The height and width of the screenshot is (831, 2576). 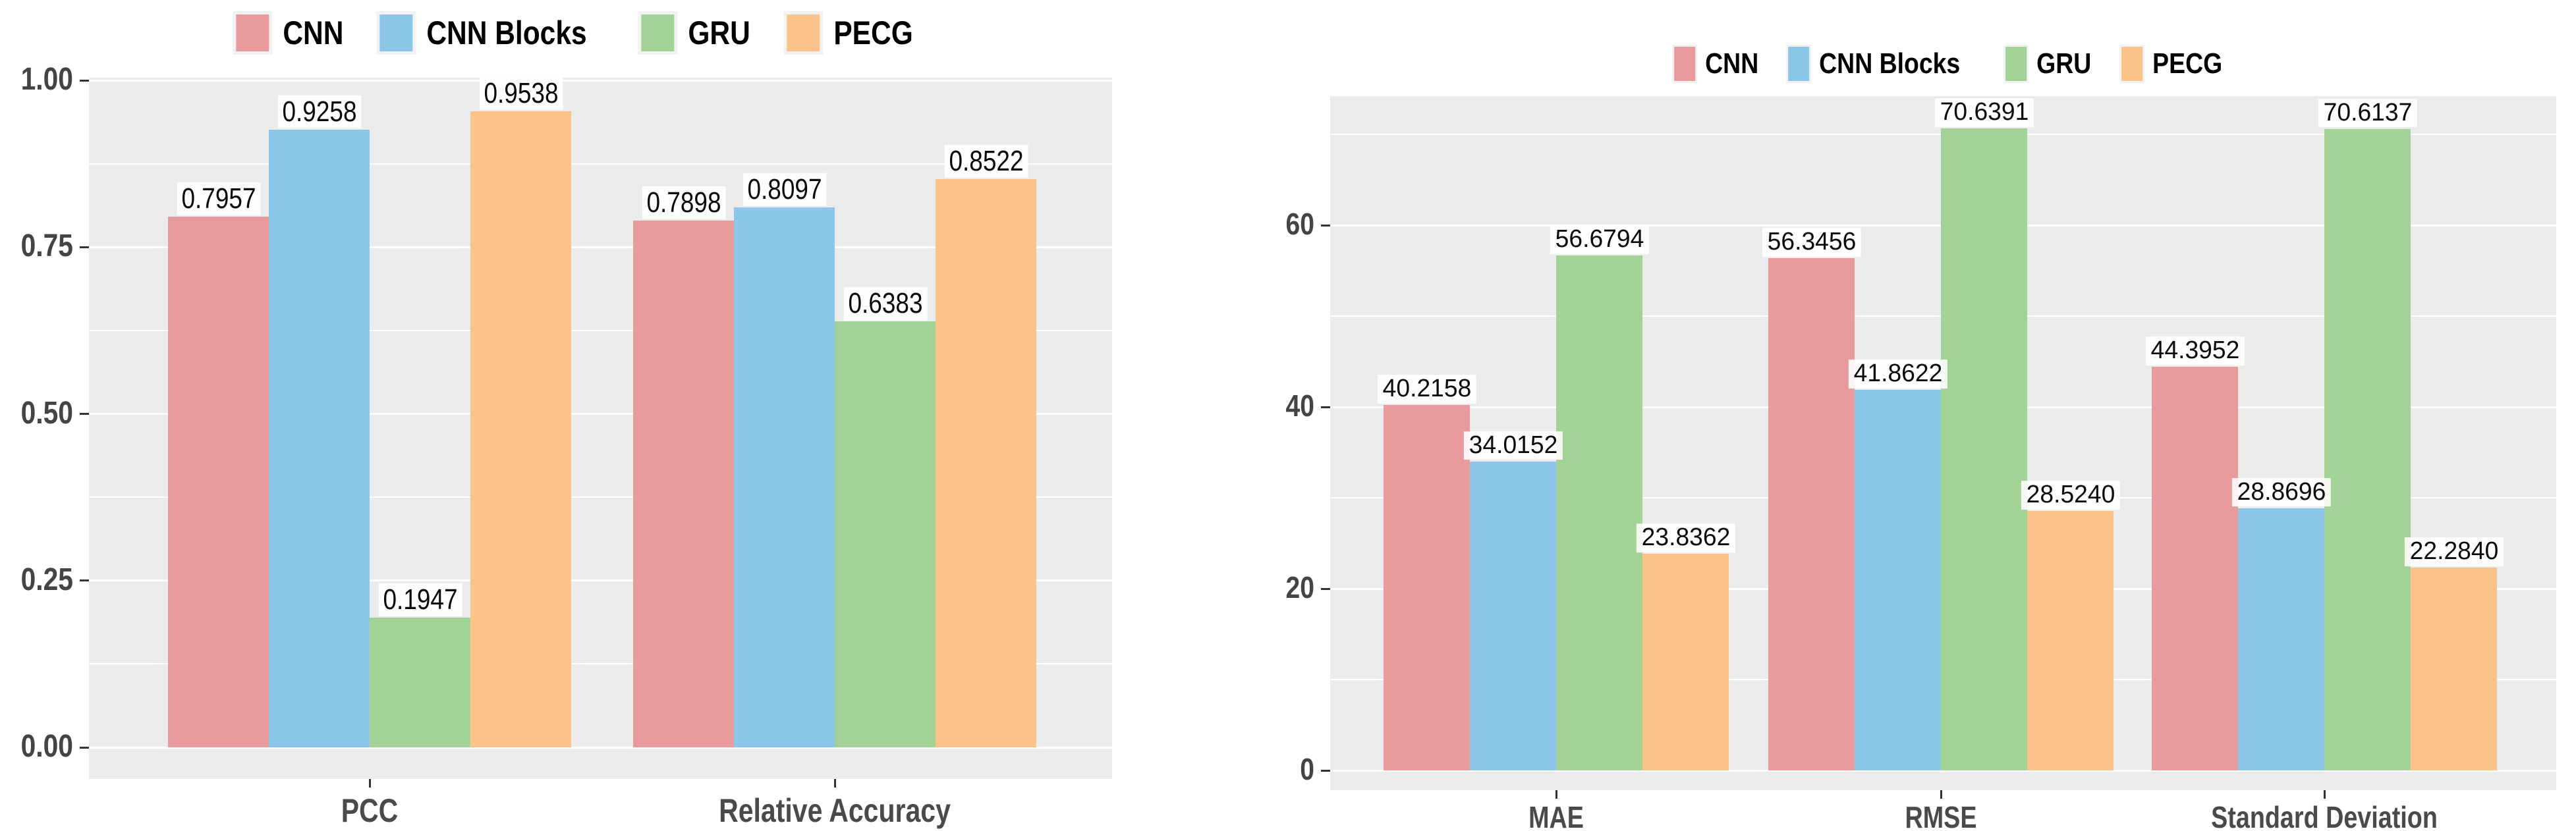 I want to click on y-axis-tick-label: 1.00, so click(x=46, y=79).